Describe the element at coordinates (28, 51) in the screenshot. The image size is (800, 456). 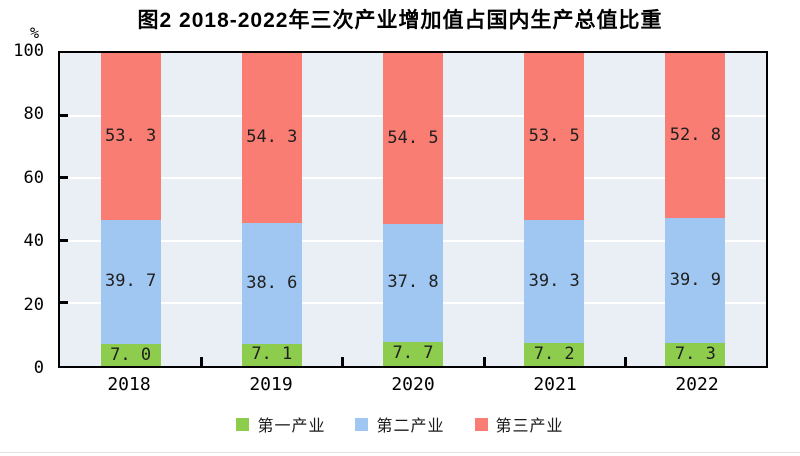
I see `y-axis-tick-label: 100` at that location.